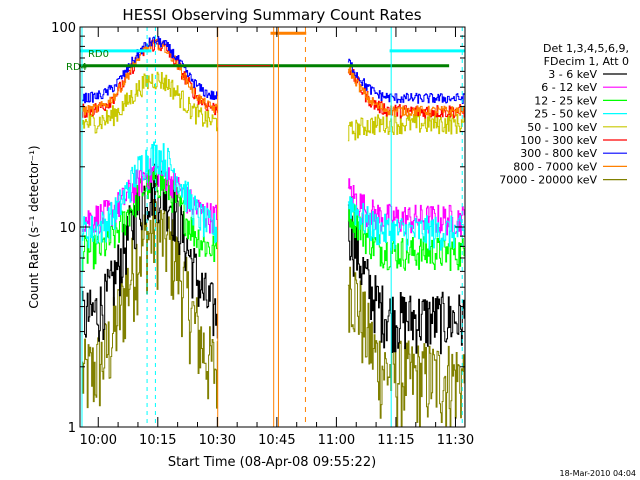 The height and width of the screenshot is (480, 640). Describe the element at coordinates (558, 140) in the screenshot. I see `legend-item-label: 100 - 300 keV` at that location.